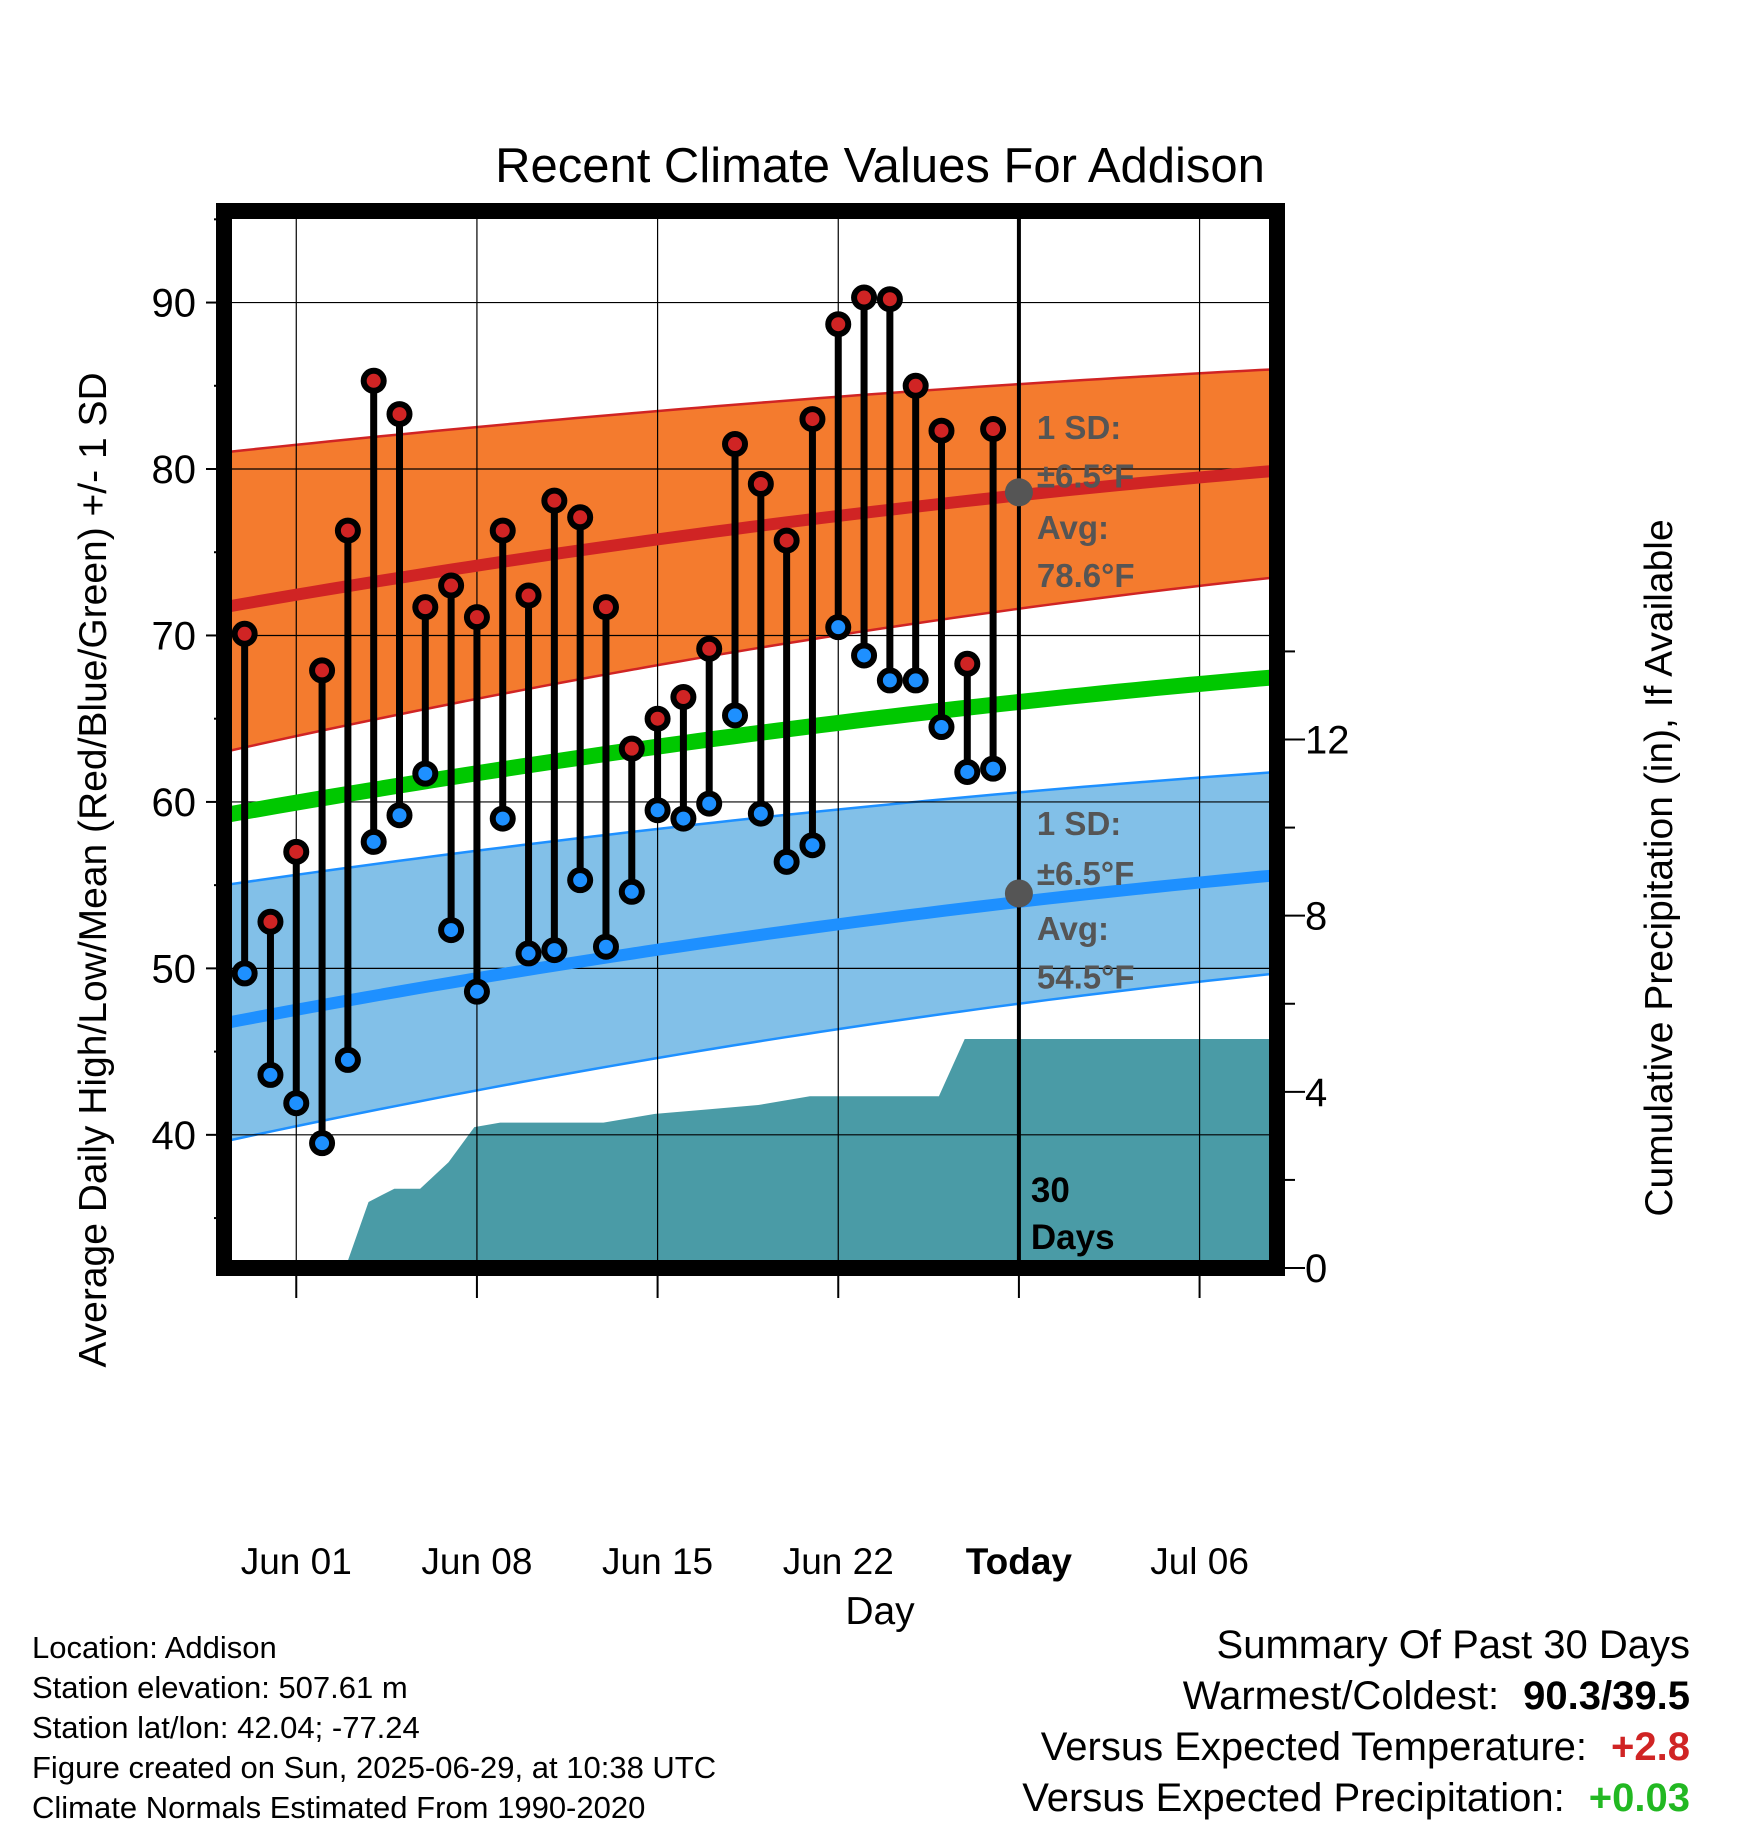 The height and width of the screenshot is (1828, 1748). What do you see at coordinates (1085, 475) in the screenshot?
I see `high-sd-label-line2: ±6.5°F` at bounding box center [1085, 475].